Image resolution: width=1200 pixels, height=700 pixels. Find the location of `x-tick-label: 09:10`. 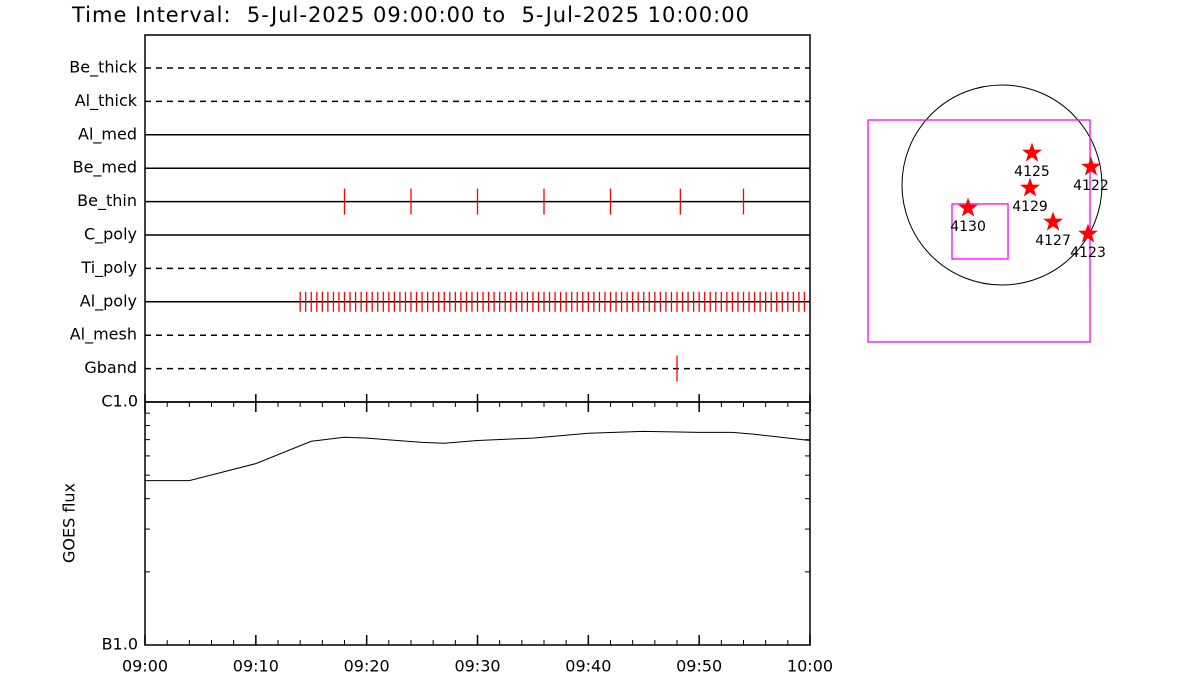

x-tick-label: 09:10 is located at coordinates (256, 666).